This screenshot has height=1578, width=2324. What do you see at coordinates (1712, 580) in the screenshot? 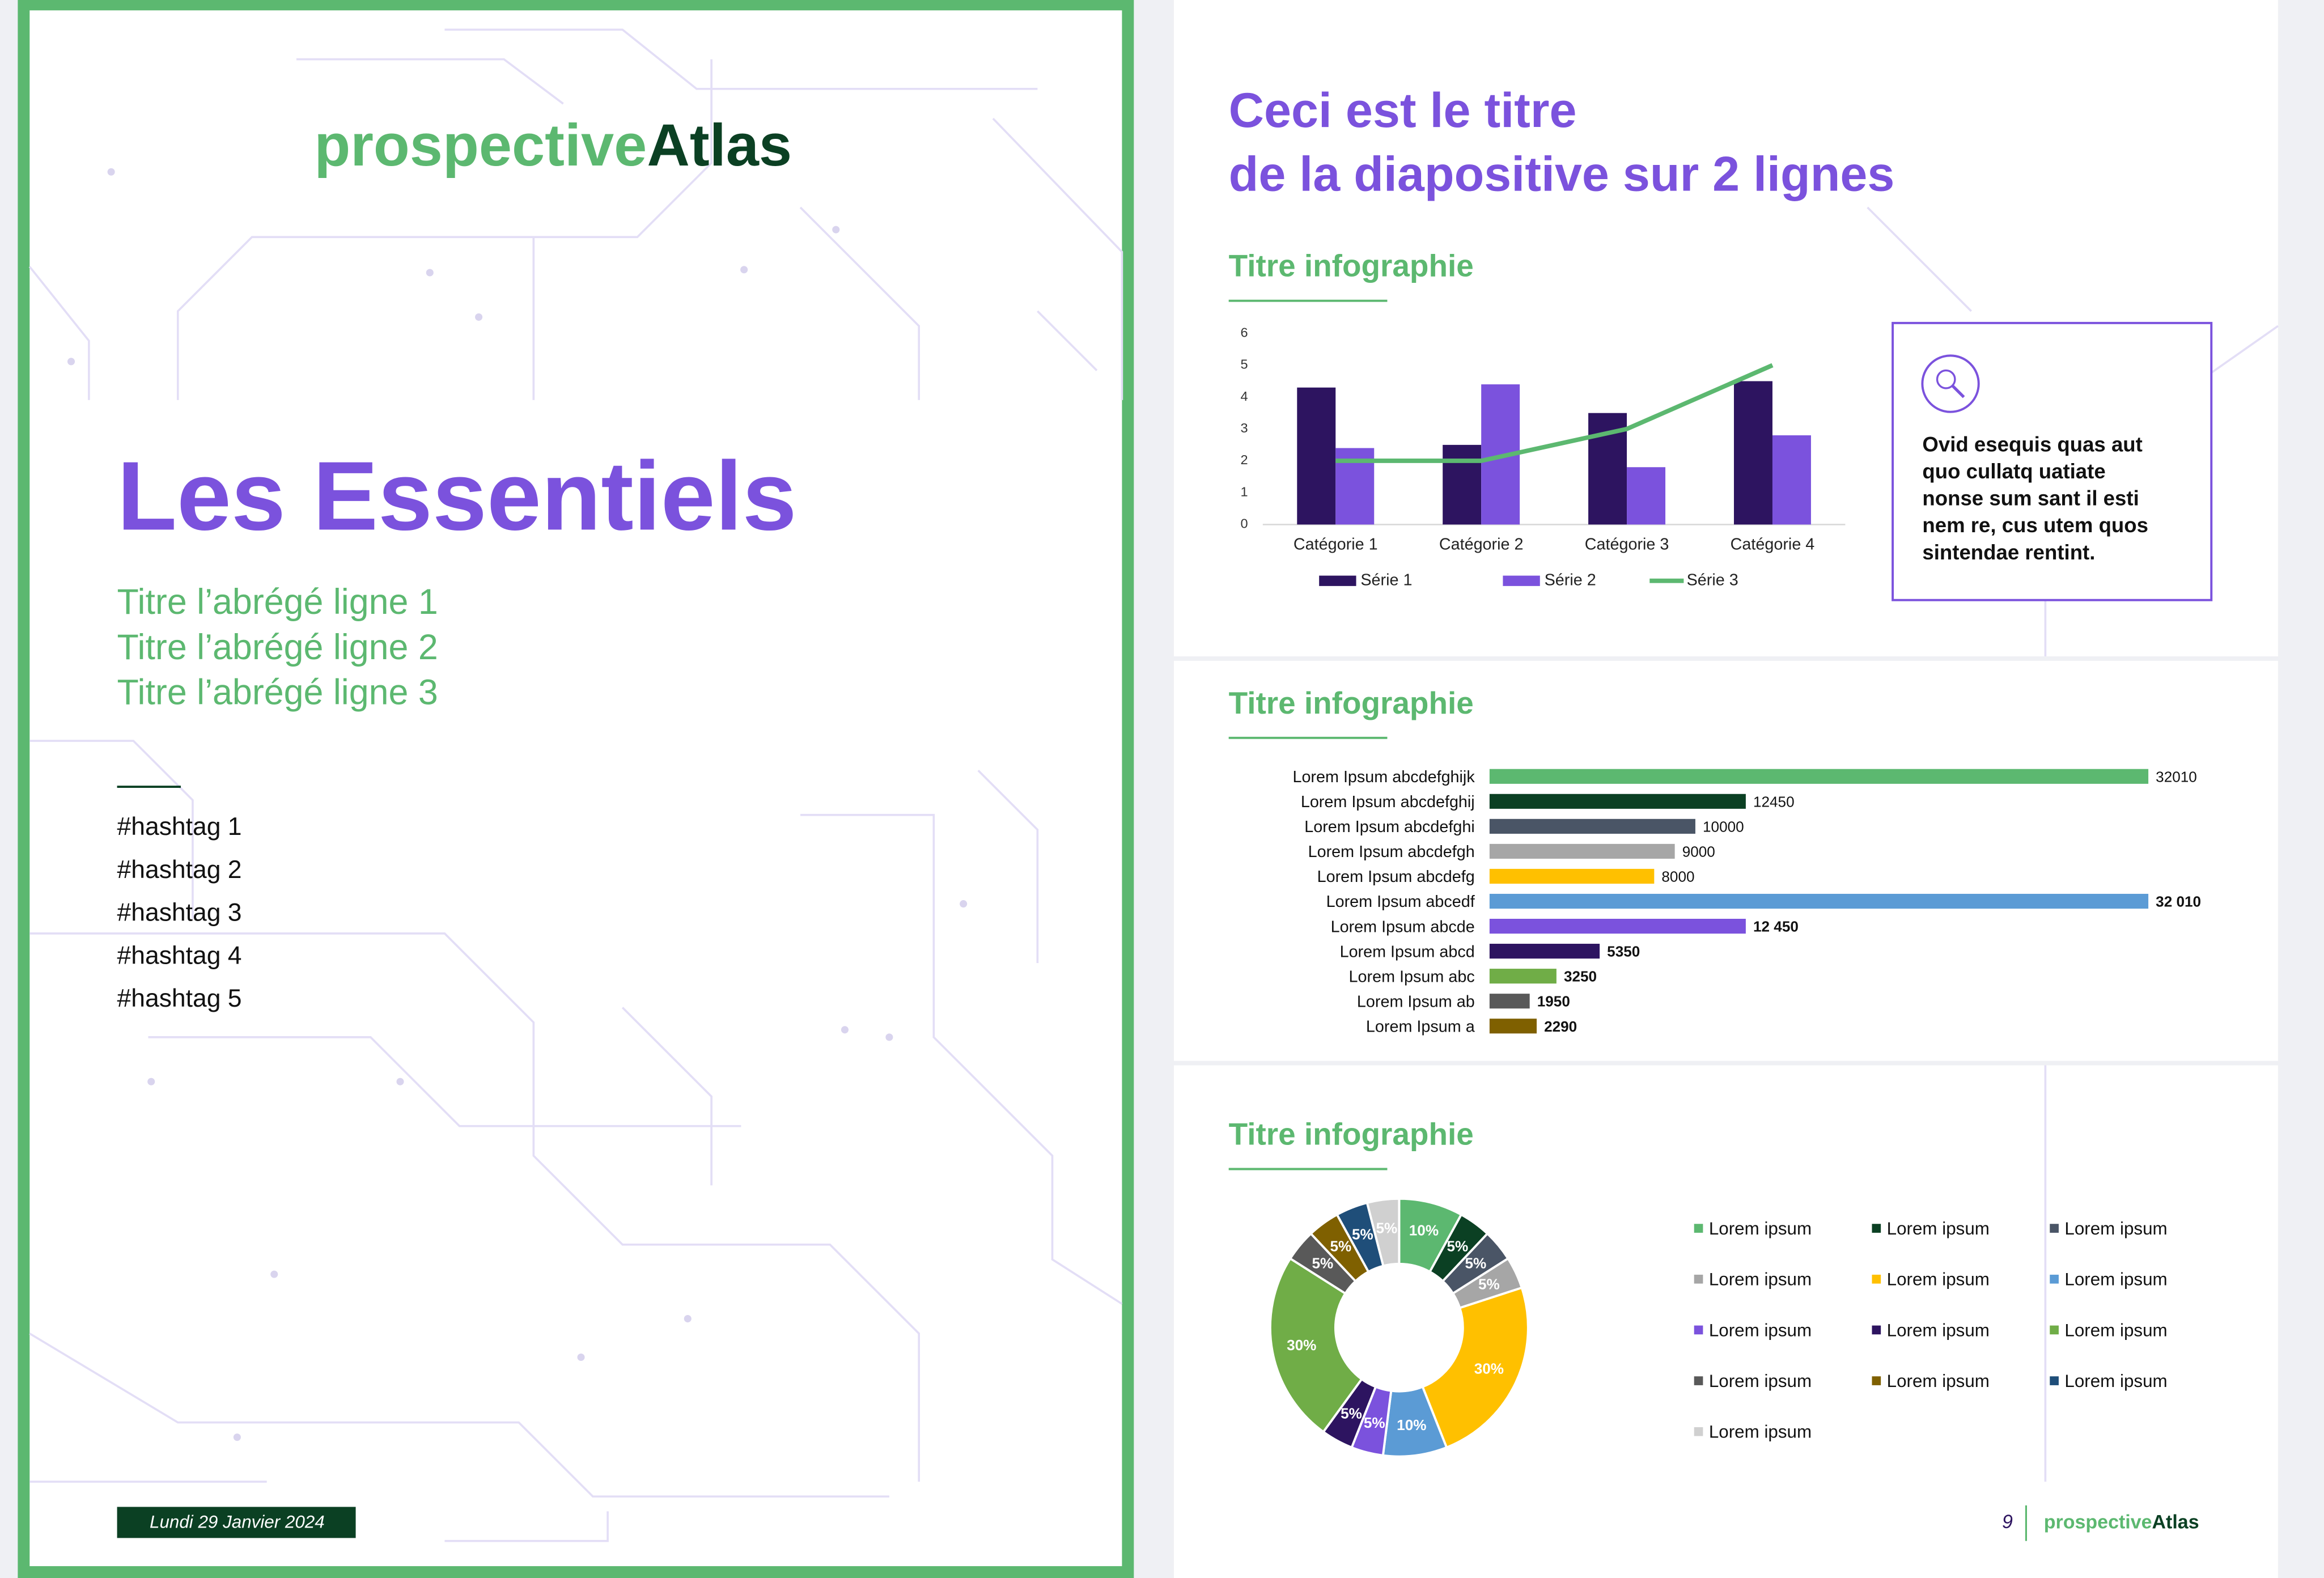
I see `legend-label: Série 3` at bounding box center [1712, 580].